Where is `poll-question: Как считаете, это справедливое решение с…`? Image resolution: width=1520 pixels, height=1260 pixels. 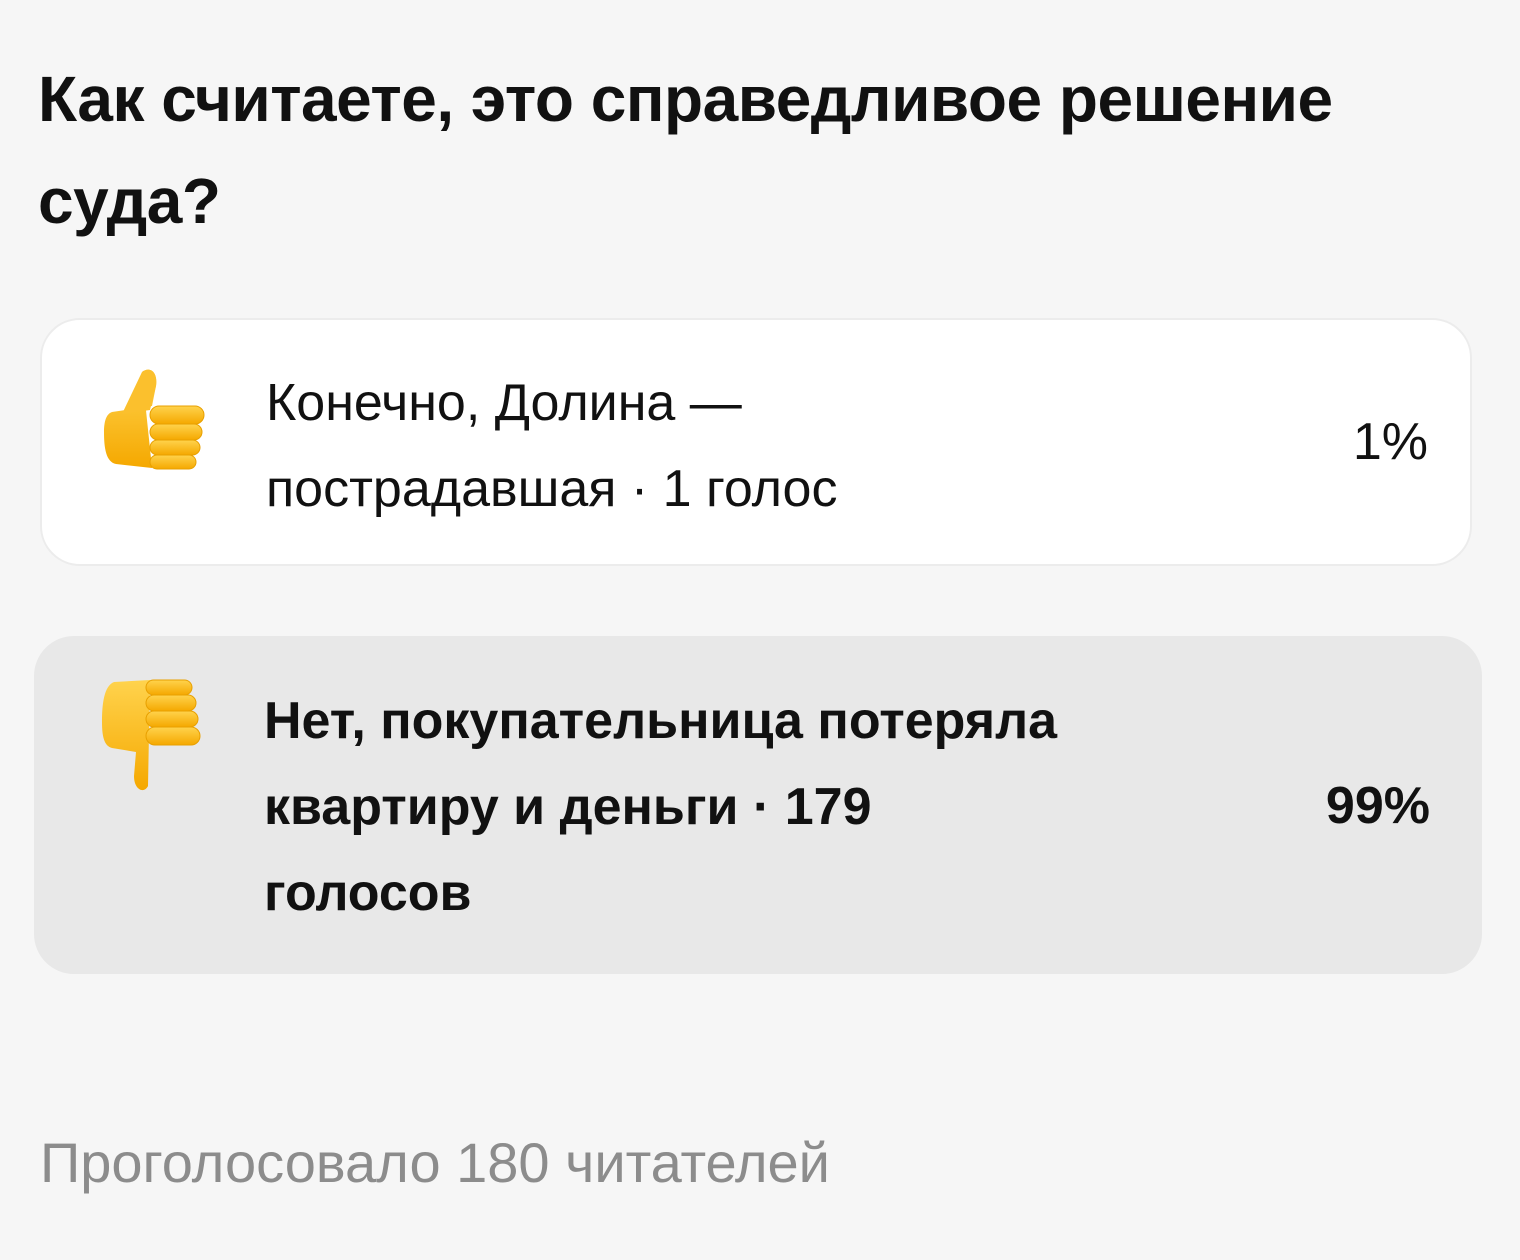 poll-question: Как считаете, это справедливое решение с… is located at coordinates (685, 150).